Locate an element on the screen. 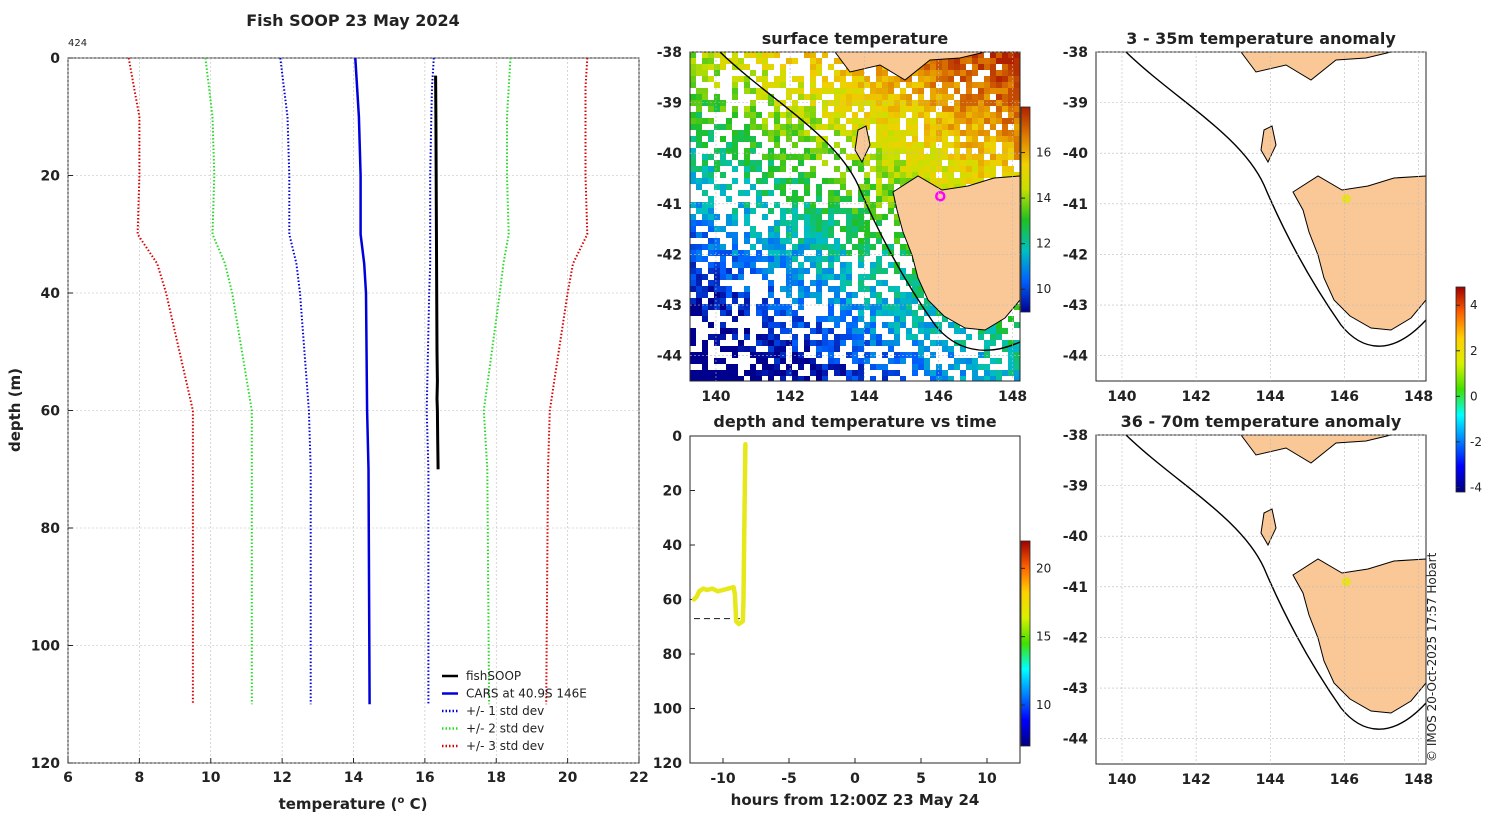  depth-time-axes-box is located at coordinates (855, 599).